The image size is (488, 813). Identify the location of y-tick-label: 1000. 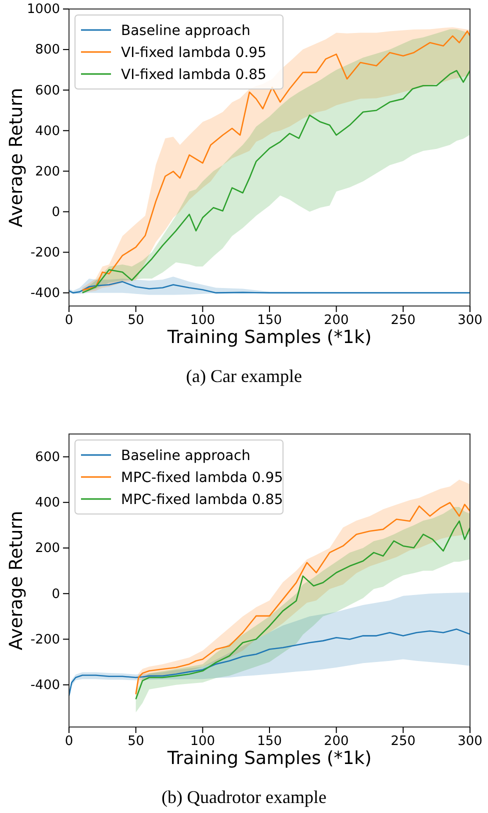
(43, 10).